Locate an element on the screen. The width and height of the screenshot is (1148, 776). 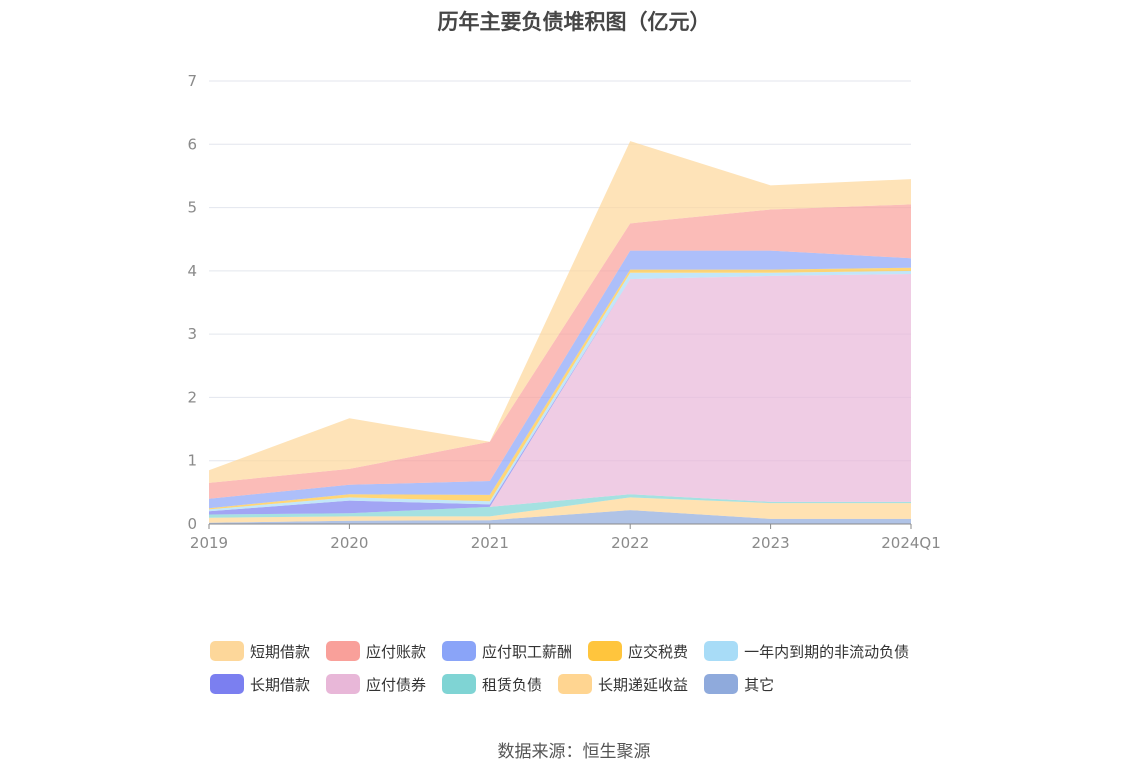
y-tick-label: 4 is located at coordinates (192, 271).